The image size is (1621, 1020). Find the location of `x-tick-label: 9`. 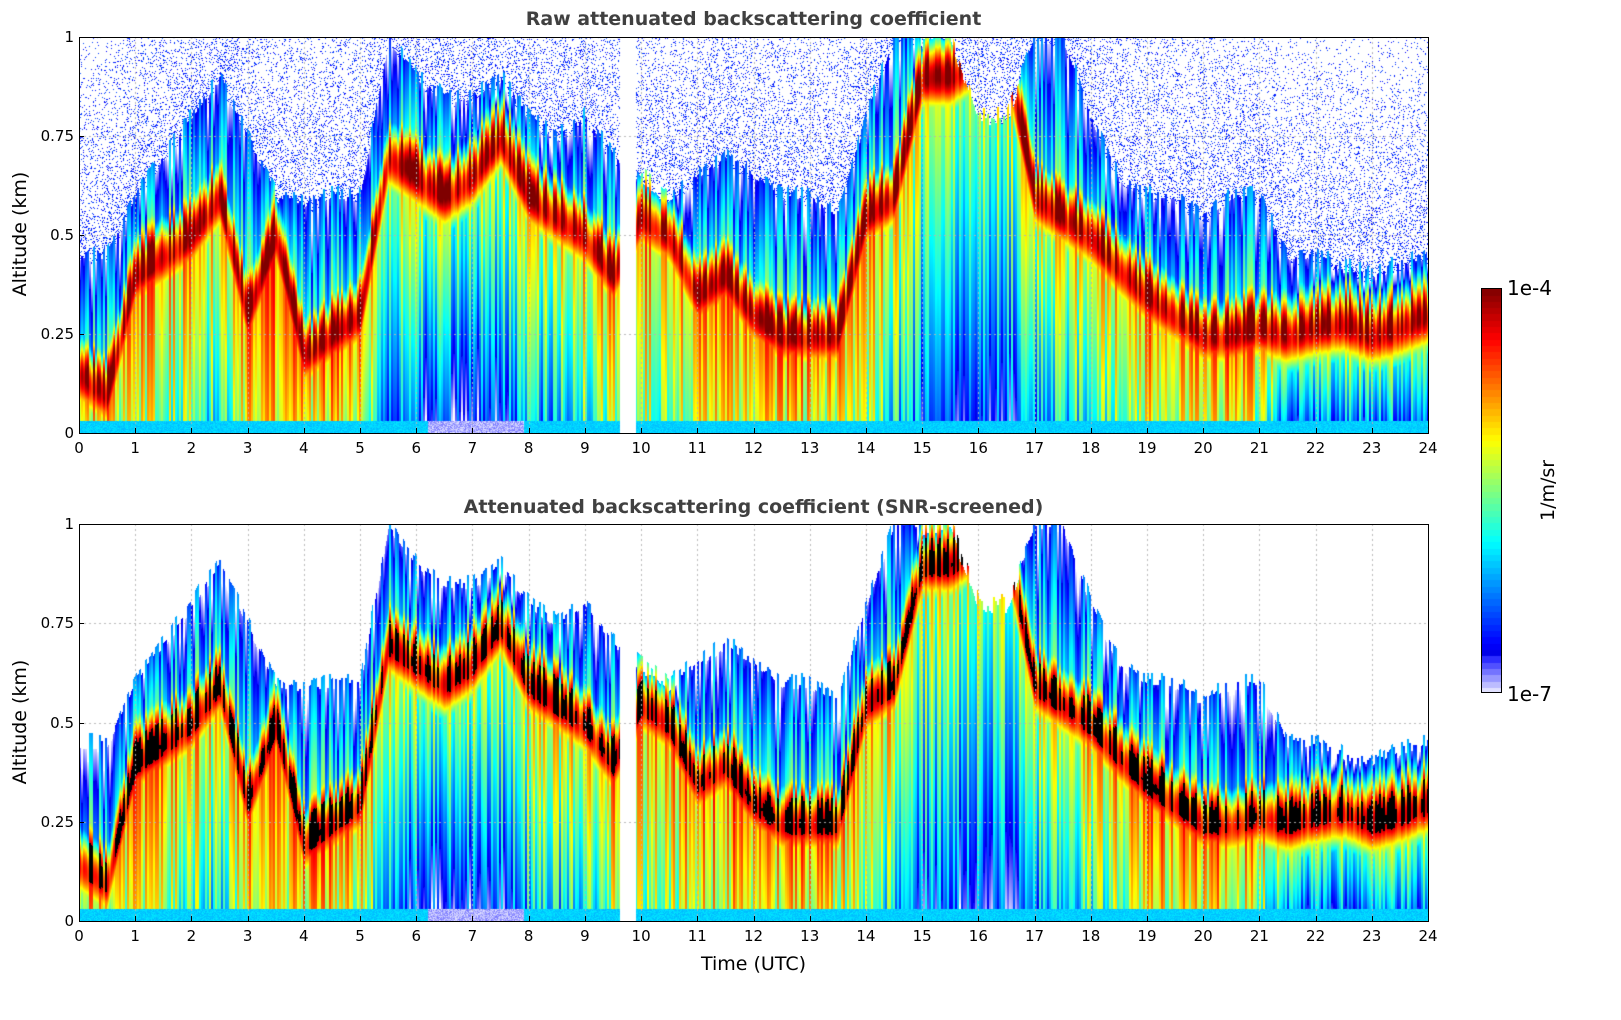

x-tick-label: 9 is located at coordinates (585, 936).